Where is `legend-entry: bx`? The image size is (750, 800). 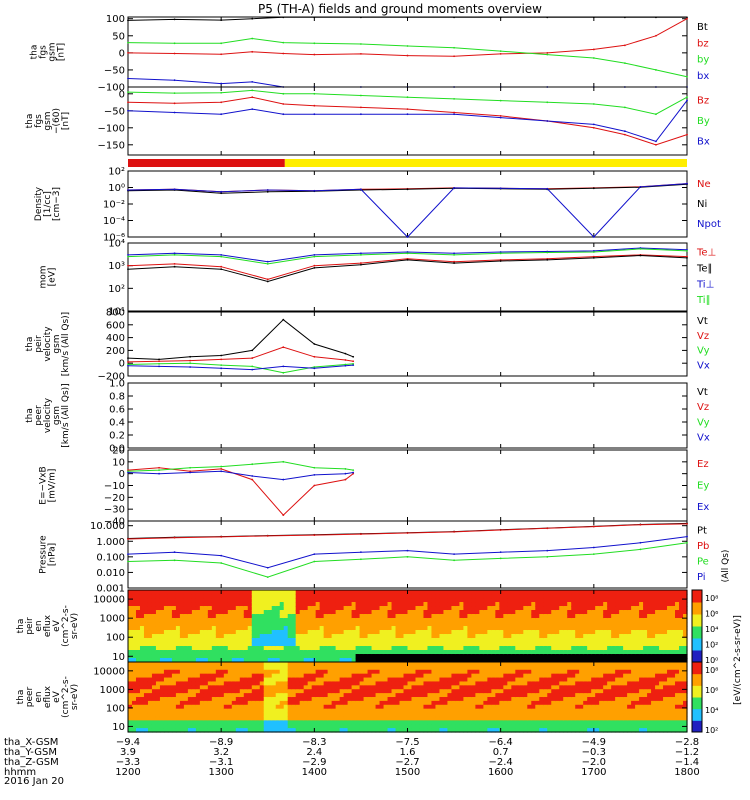 legend-entry: bx is located at coordinates (703, 76).